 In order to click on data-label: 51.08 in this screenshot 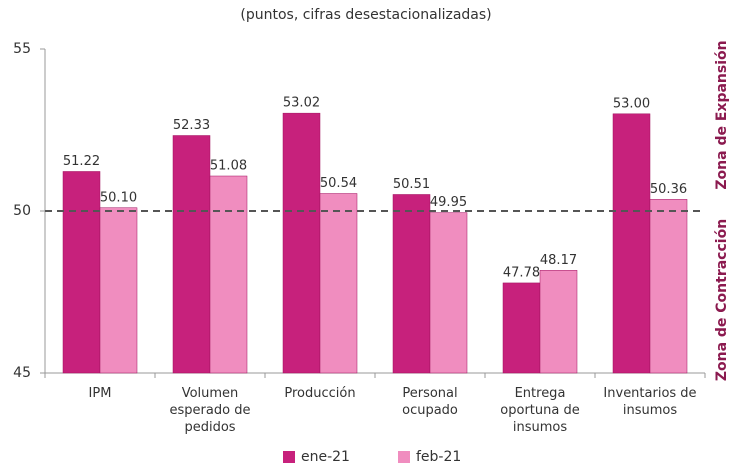, I will do `click(228, 166)`.